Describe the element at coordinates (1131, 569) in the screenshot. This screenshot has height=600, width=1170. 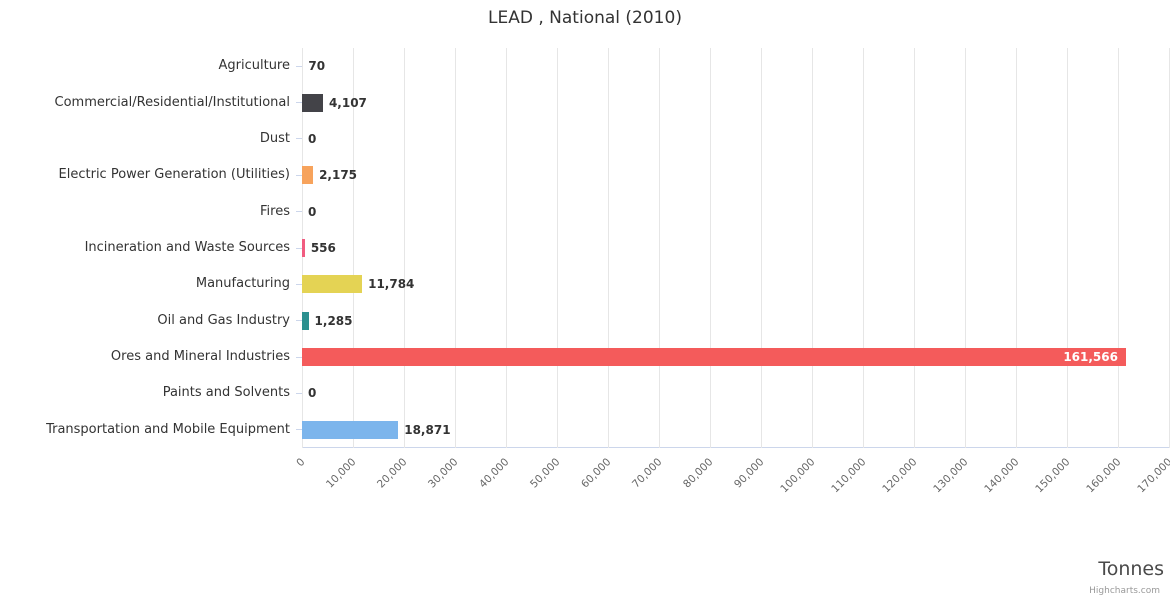
I see `x-axis-title: Tonnes` at that location.